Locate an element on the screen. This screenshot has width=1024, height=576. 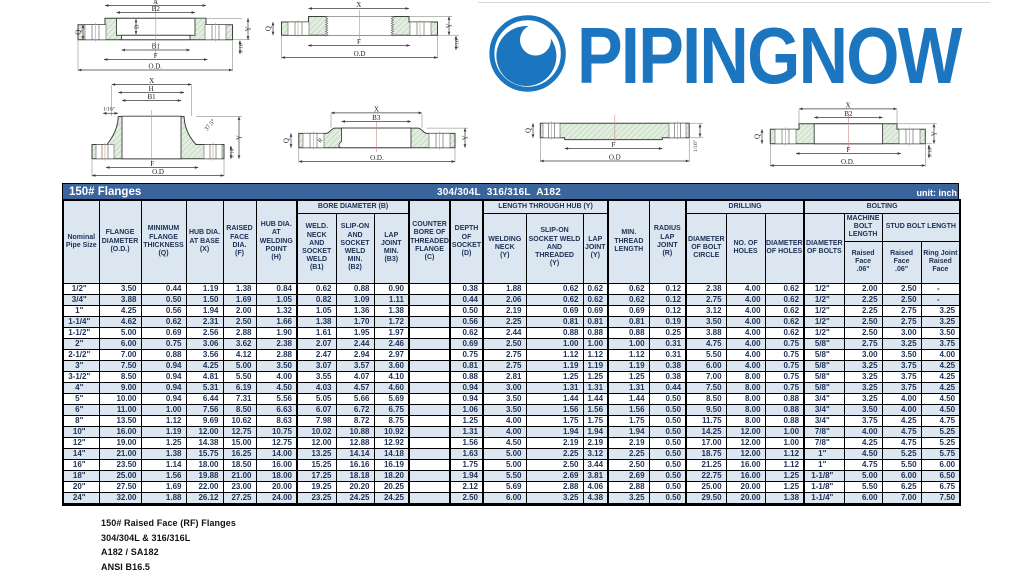
svg-text: D is located at coordinates (138, 26).